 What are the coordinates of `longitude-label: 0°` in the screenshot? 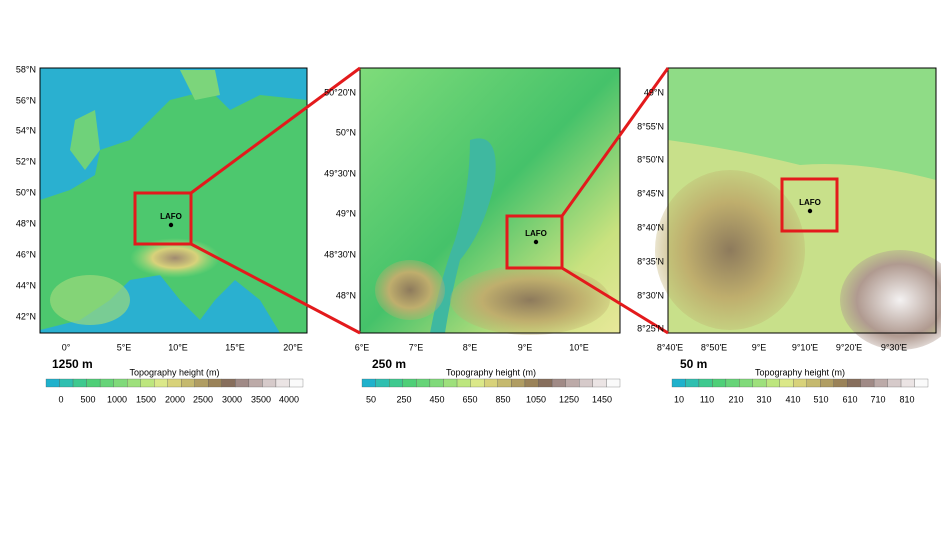 It's located at (66, 347).